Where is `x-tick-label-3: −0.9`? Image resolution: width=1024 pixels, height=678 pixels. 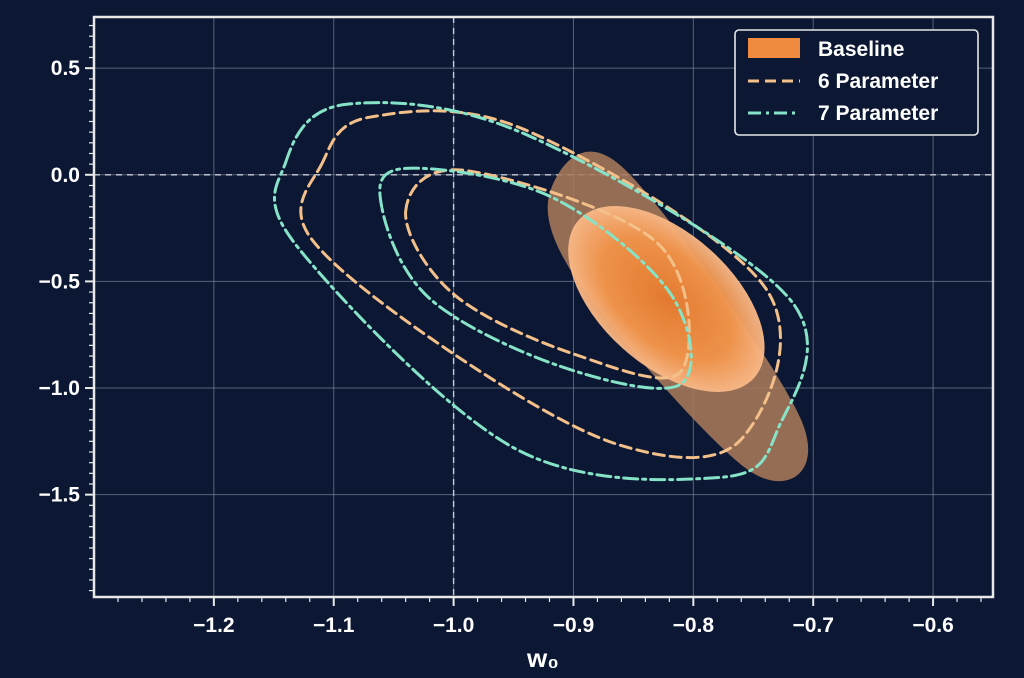
x-tick-label-3: −0.9 is located at coordinates (573, 625).